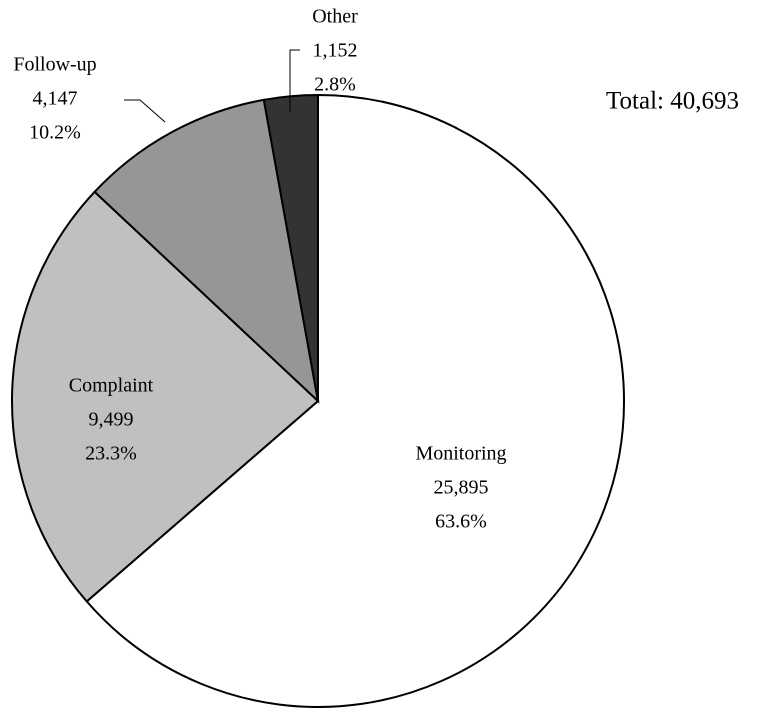  Describe the element at coordinates (111, 454) in the screenshot. I see `slice-percent-label: 23.3%` at that location.